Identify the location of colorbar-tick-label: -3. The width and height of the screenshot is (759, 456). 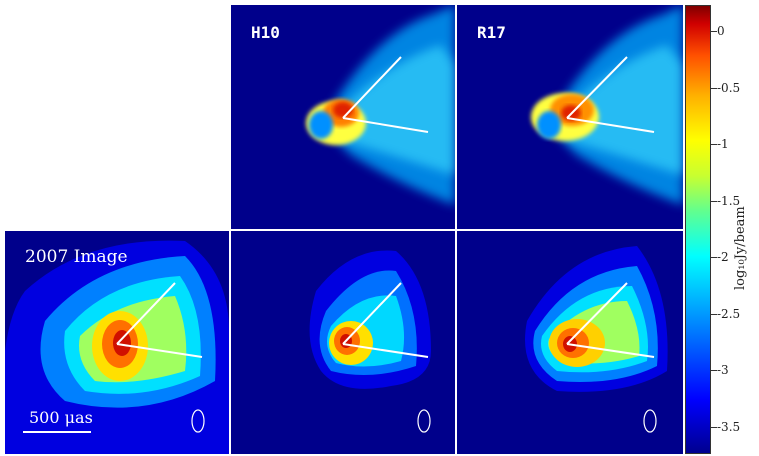
(723, 370).